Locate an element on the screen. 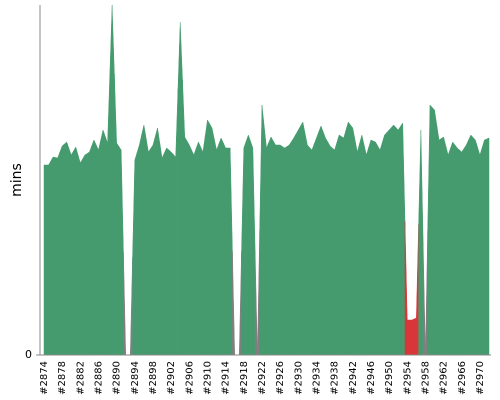  x-tick-label: #2890 is located at coordinates (117, 378).